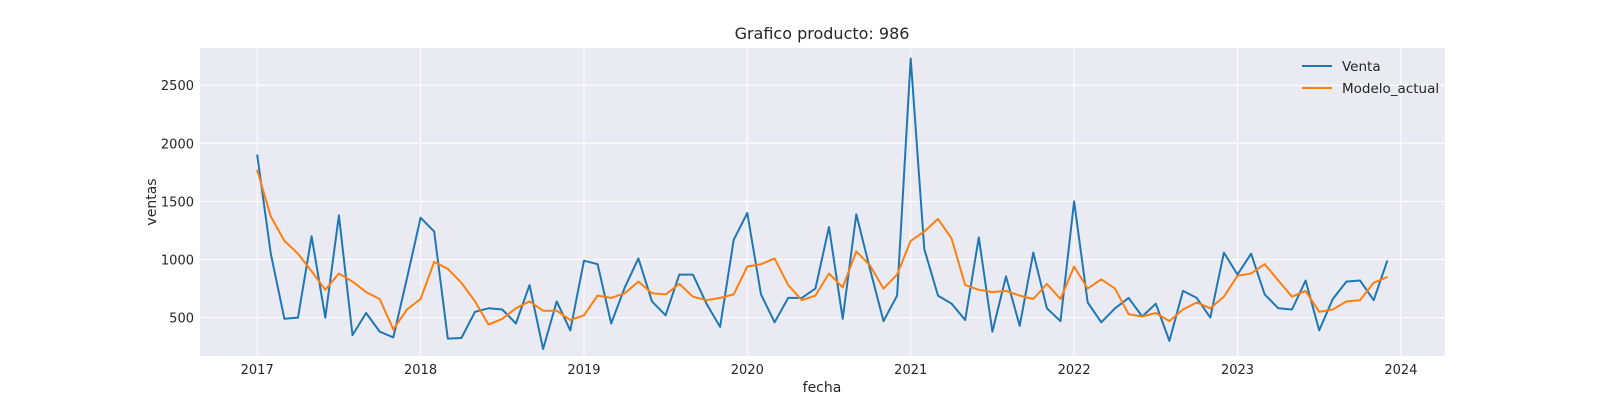  I want to click on y-tick-label: 500, so click(181, 319).